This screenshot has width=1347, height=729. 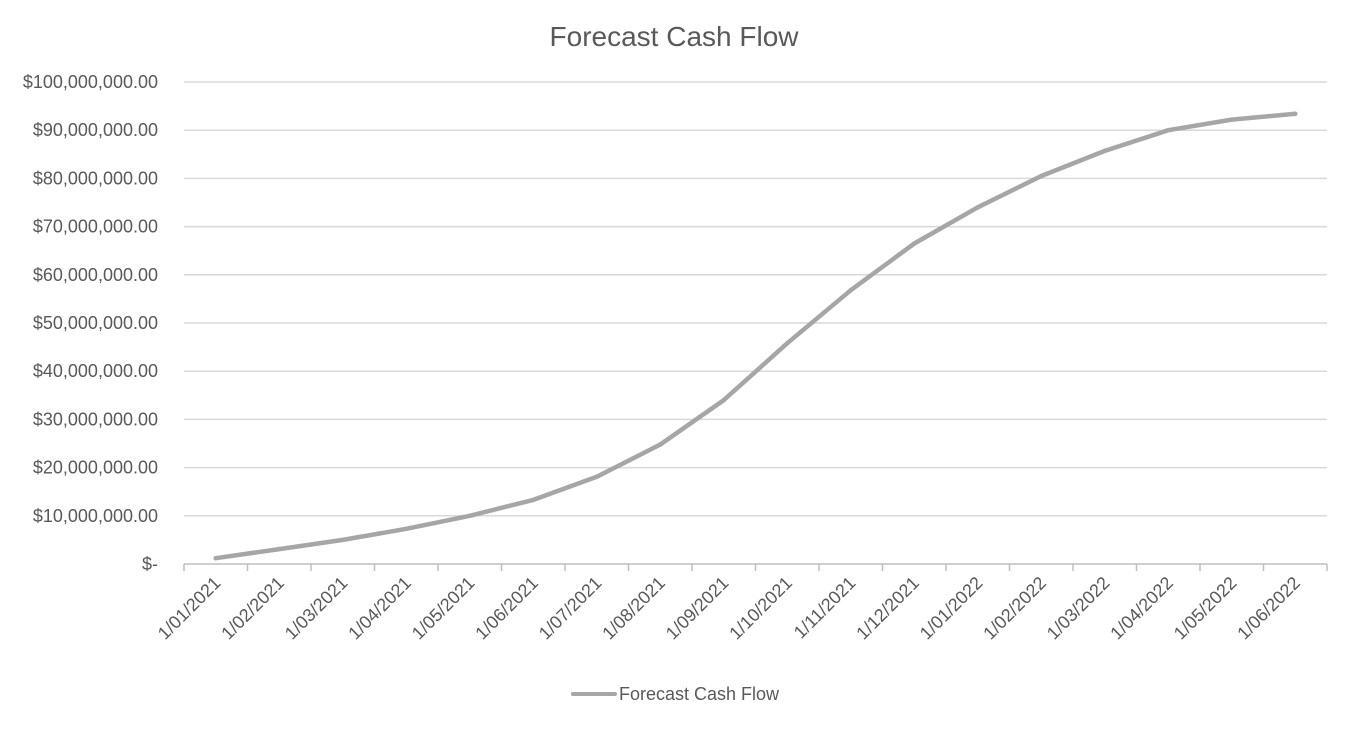 What do you see at coordinates (506, 608) in the screenshot?
I see `x-tick-label: 1/06/2021` at bounding box center [506, 608].